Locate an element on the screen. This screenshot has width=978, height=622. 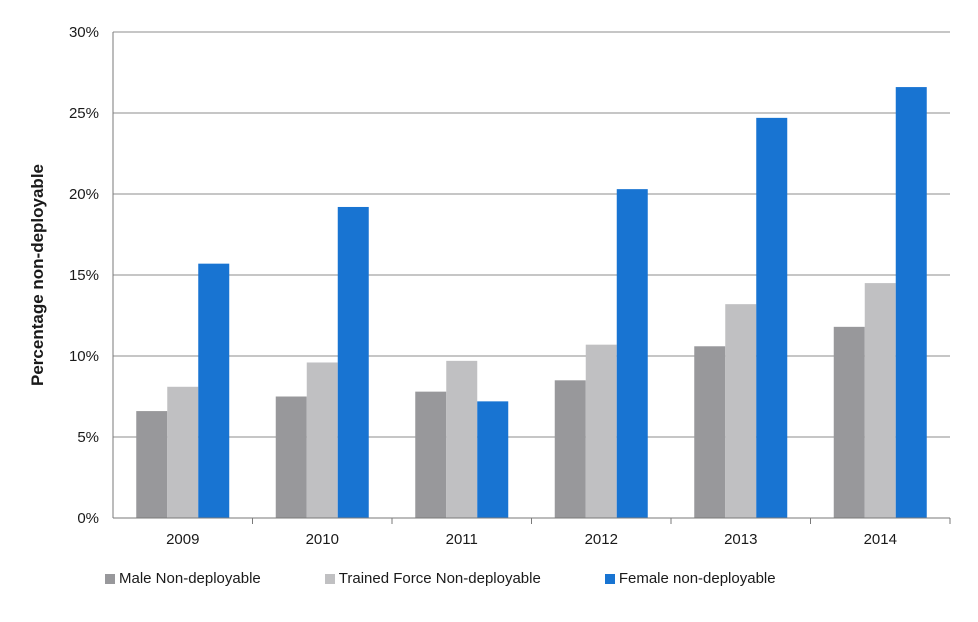
legend-item-trained-force: Trained Force Non-deployable is located at coordinates (432, 578).